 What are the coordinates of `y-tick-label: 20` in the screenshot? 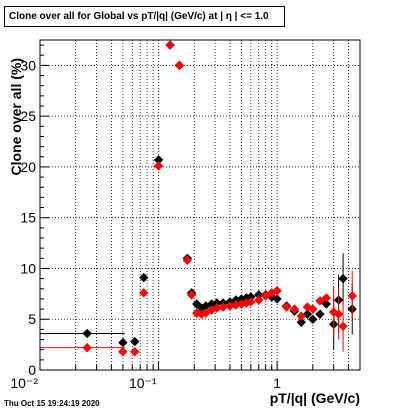 It's located at (28, 167).